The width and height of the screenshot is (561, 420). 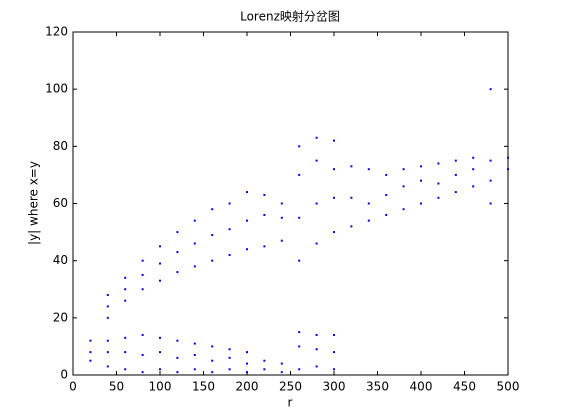 I want to click on y-axis-label: |y| where x=y, so click(x=34, y=203).